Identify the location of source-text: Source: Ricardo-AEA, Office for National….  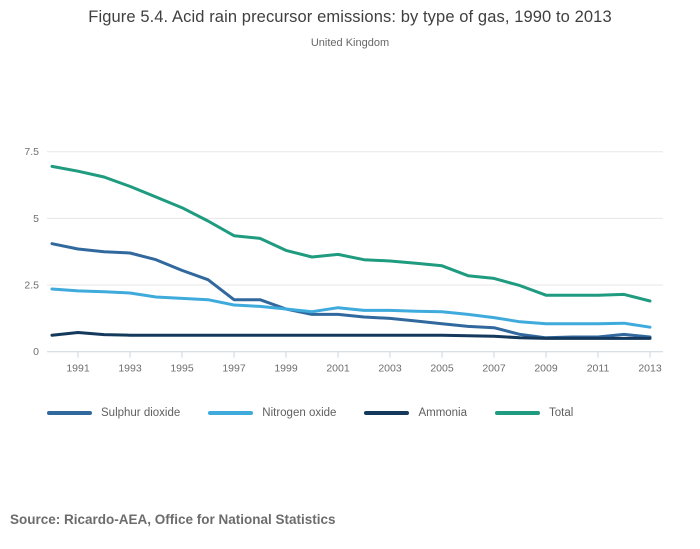
(173, 519).